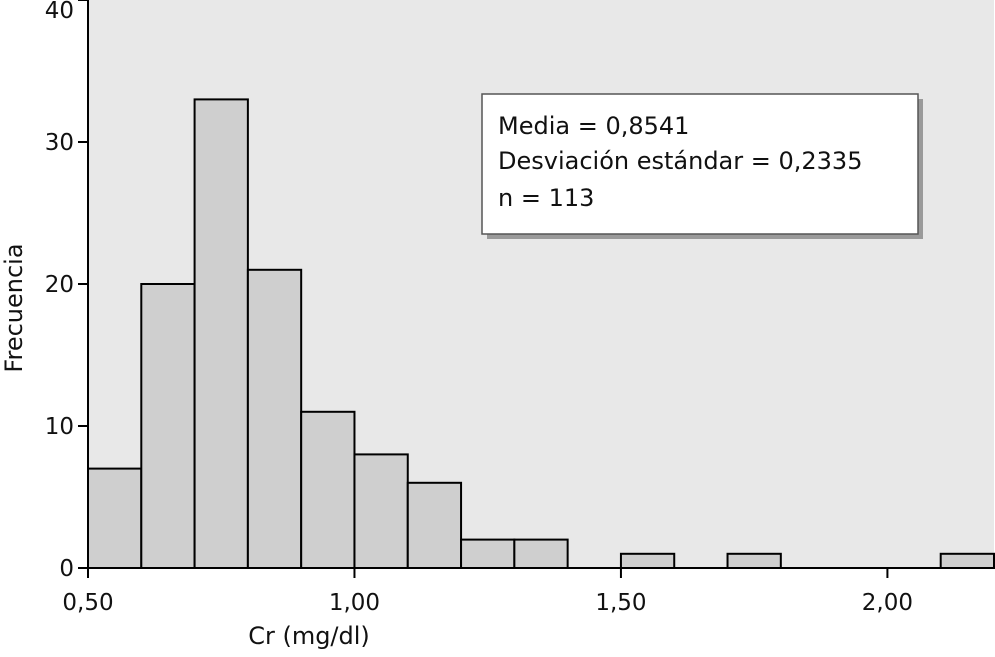  What do you see at coordinates (66, 569) in the screenshot?
I see `y-tick-label: 0` at bounding box center [66, 569].